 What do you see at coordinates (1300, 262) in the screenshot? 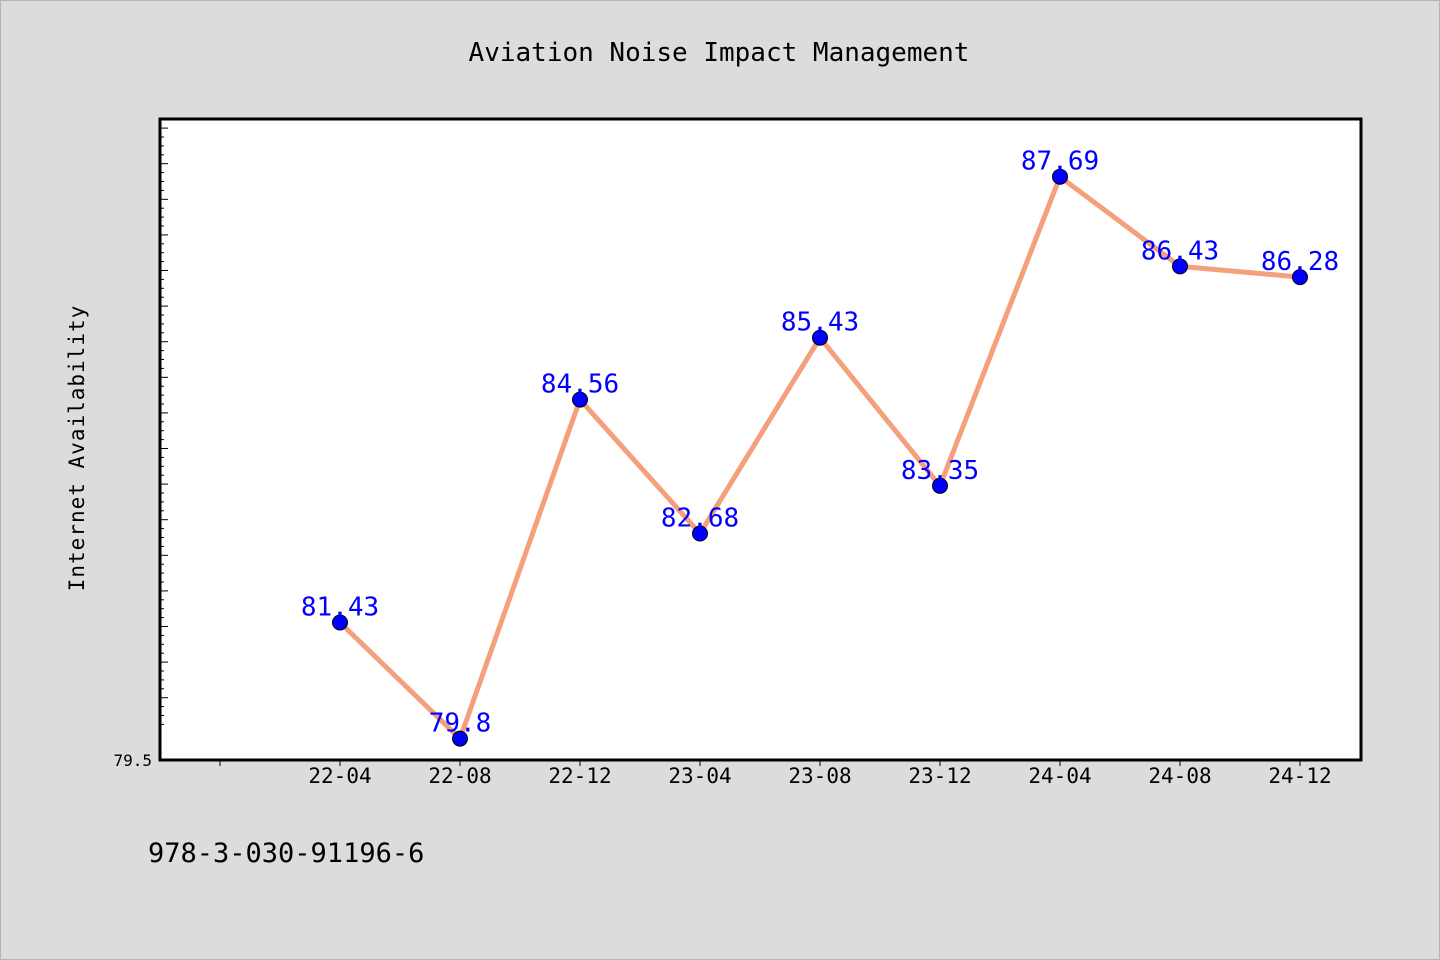
I see `data-label: 86.28` at bounding box center [1300, 262].